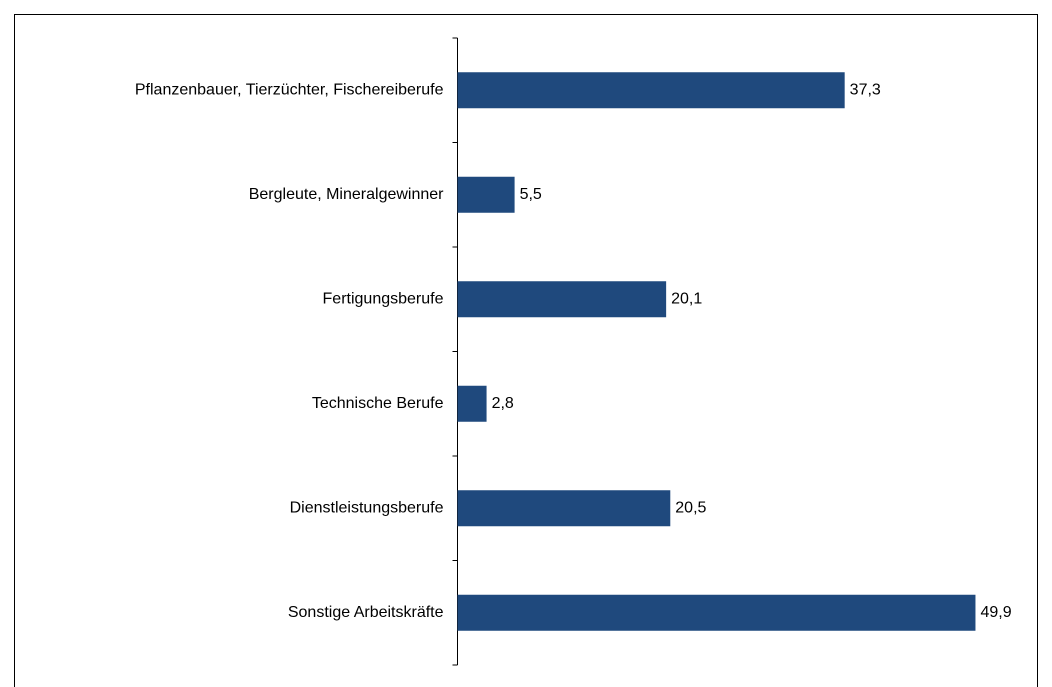 Image resolution: width=1052 pixels, height=687 pixels. Describe the element at coordinates (378, 403) in the screenshot. I see `category-label: Technische Berufe` at that location.